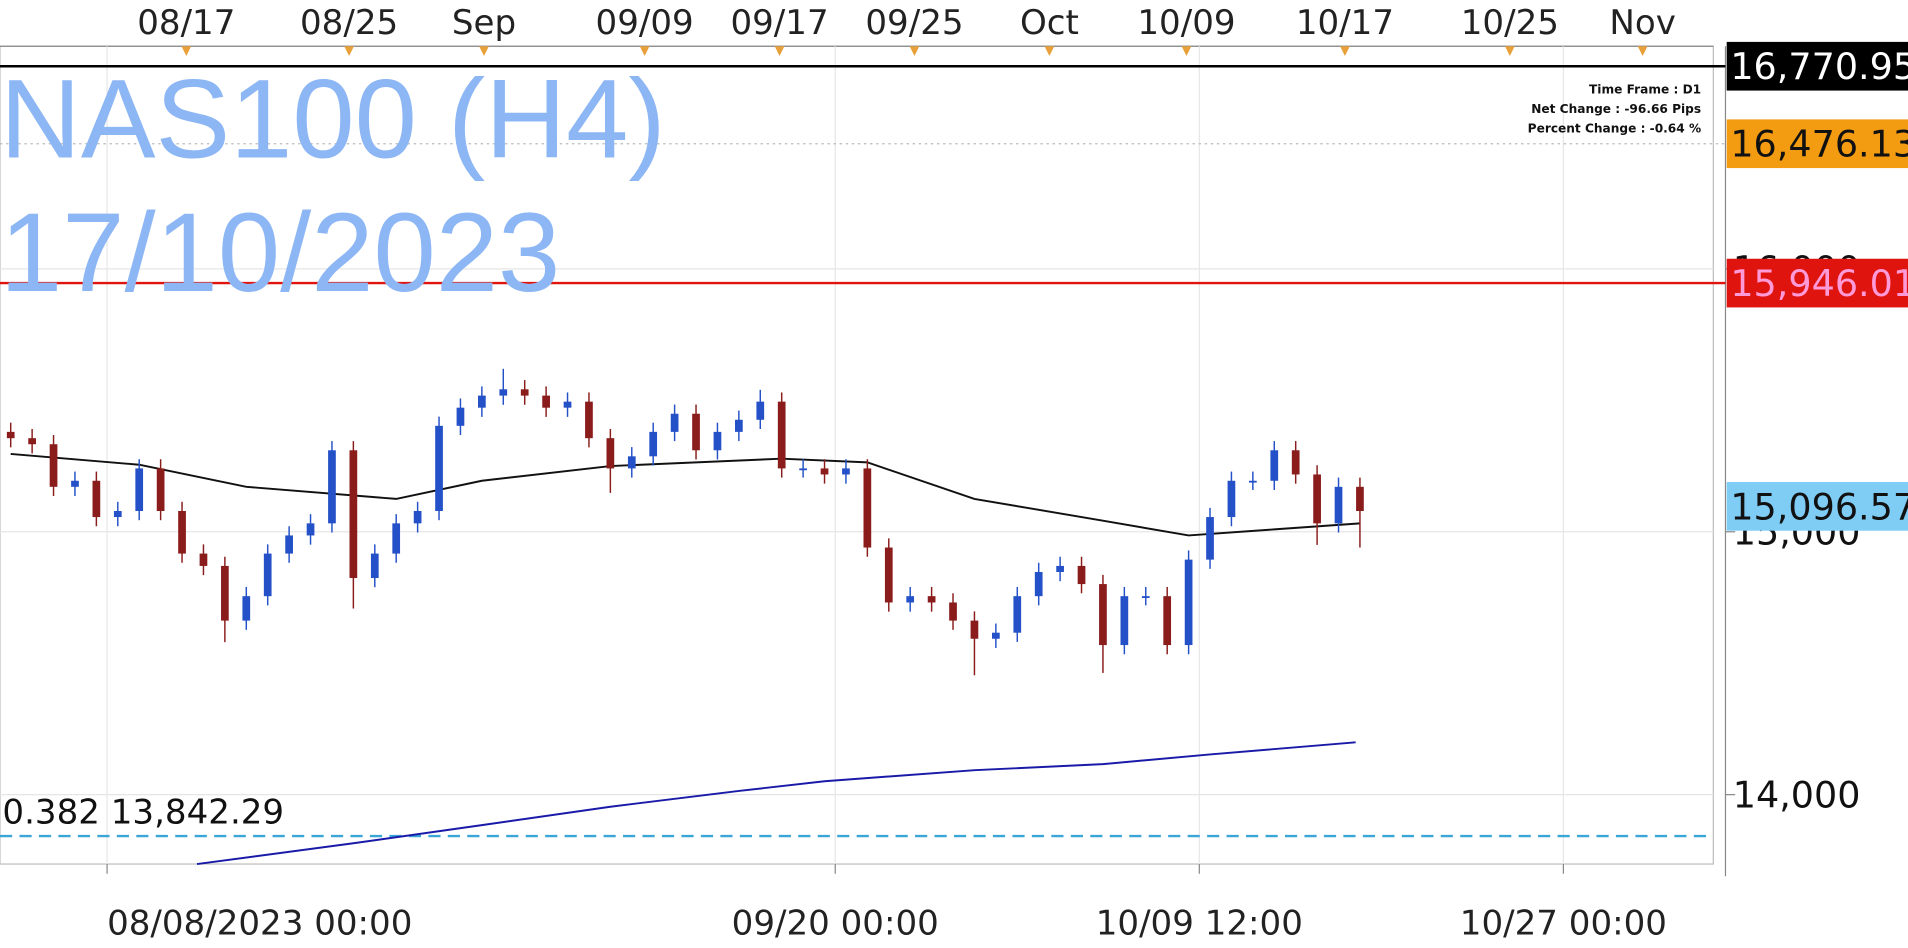 The height and width of the screenshot is (948, 1908). What do you see at coordinates (1645, 90) in the screenshot?
I see `info-line: Time Frame : D1` at bounding box center [1645, 90].